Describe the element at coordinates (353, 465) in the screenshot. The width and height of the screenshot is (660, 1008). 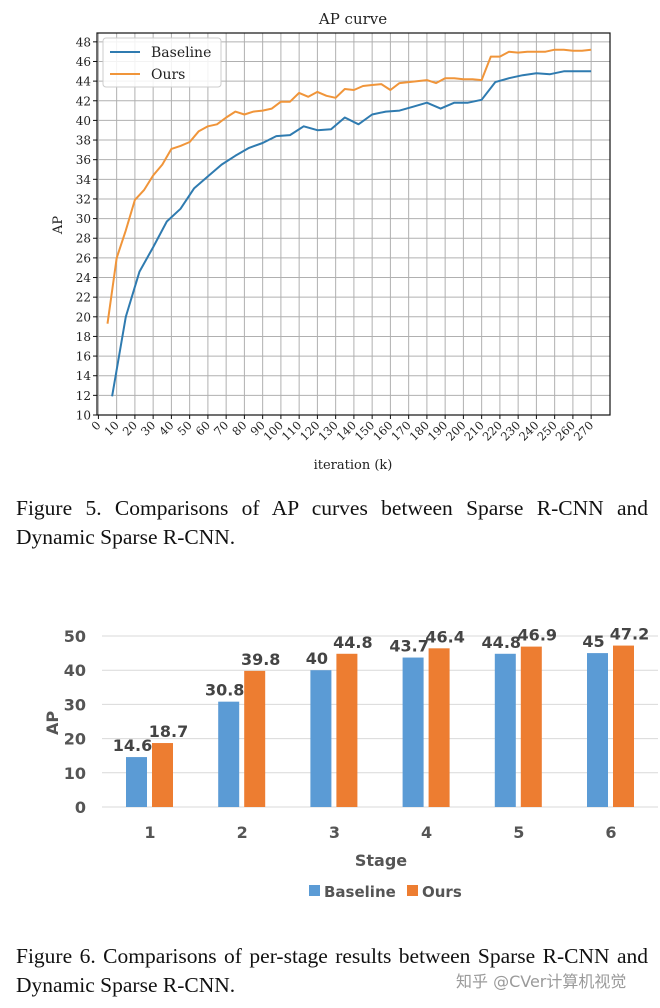
I see `x-axis-label: iteration (k)` at that location.